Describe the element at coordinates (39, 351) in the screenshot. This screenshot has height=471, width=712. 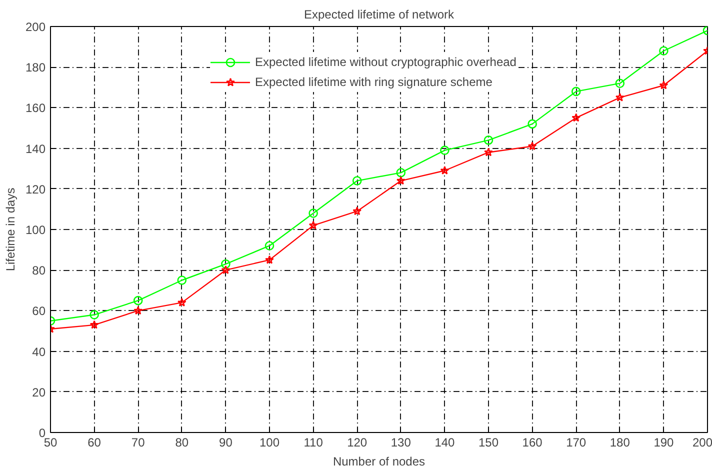
I see `y-tick-label: 40` at that location.